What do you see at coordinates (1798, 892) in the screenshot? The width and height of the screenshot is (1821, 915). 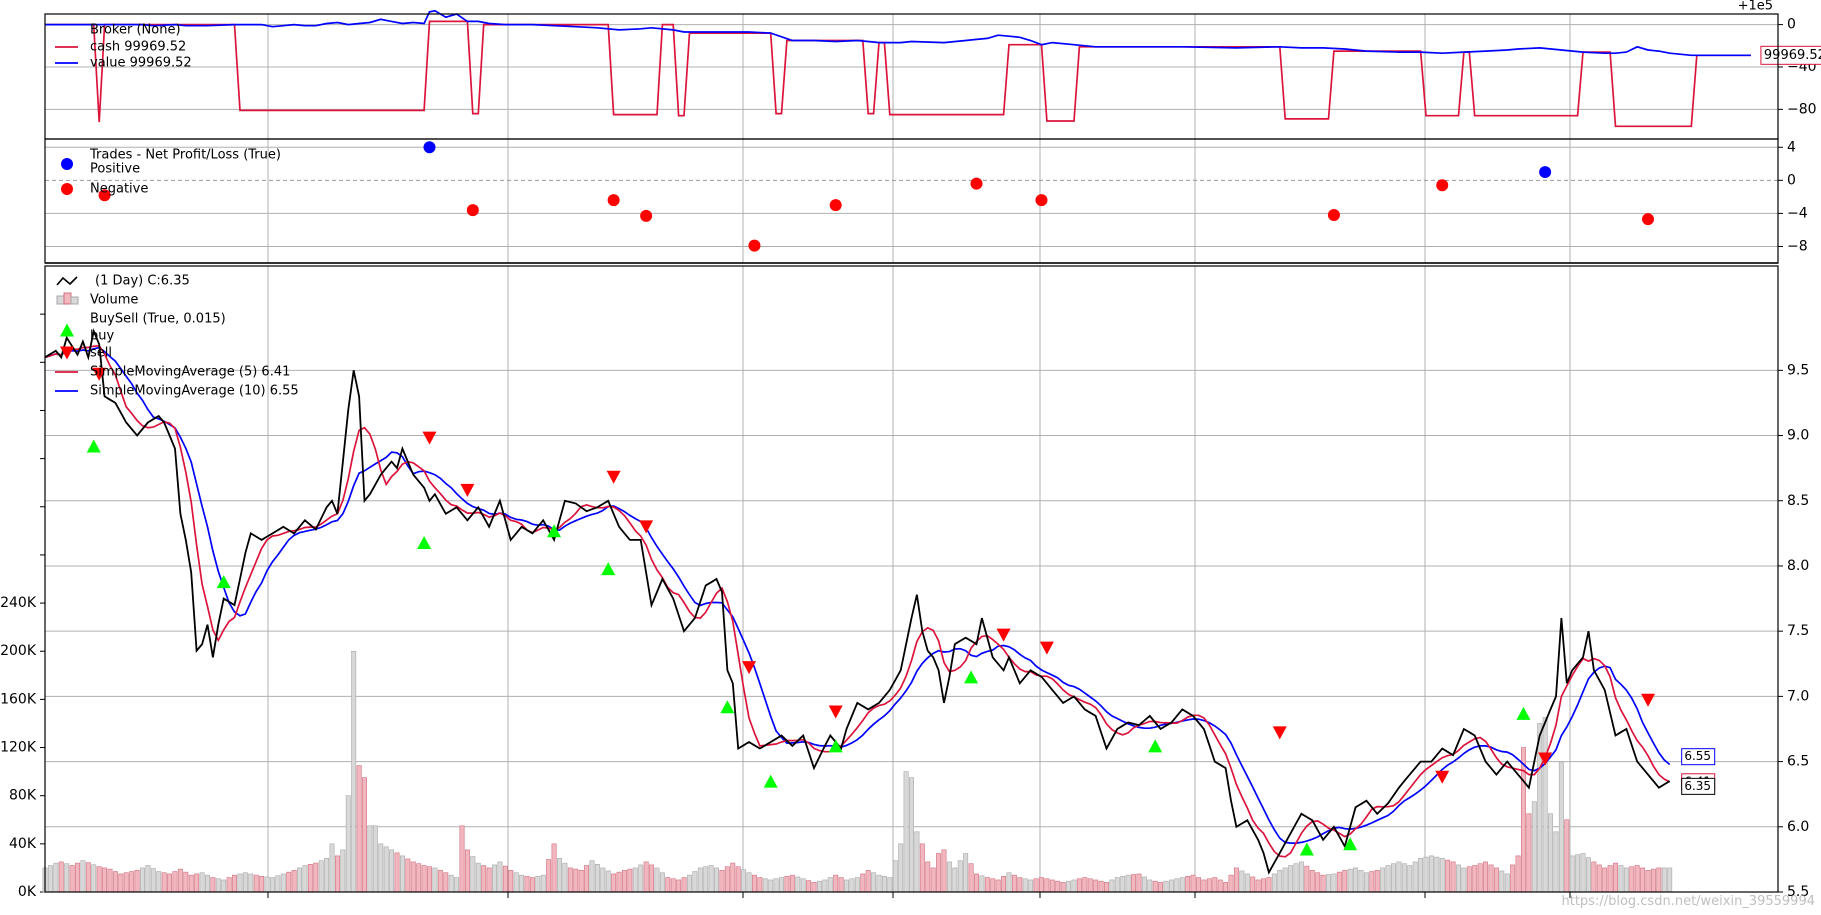 I see `price-ytick-label: 5.5` at bounding box center [1798, 892].